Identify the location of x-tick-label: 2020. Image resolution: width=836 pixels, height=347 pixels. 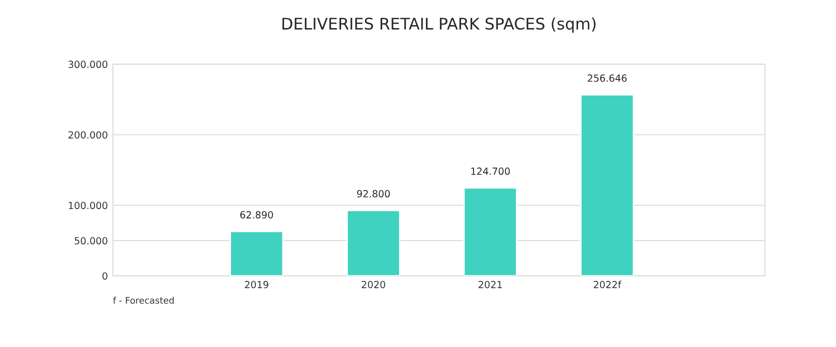
(374, 284).